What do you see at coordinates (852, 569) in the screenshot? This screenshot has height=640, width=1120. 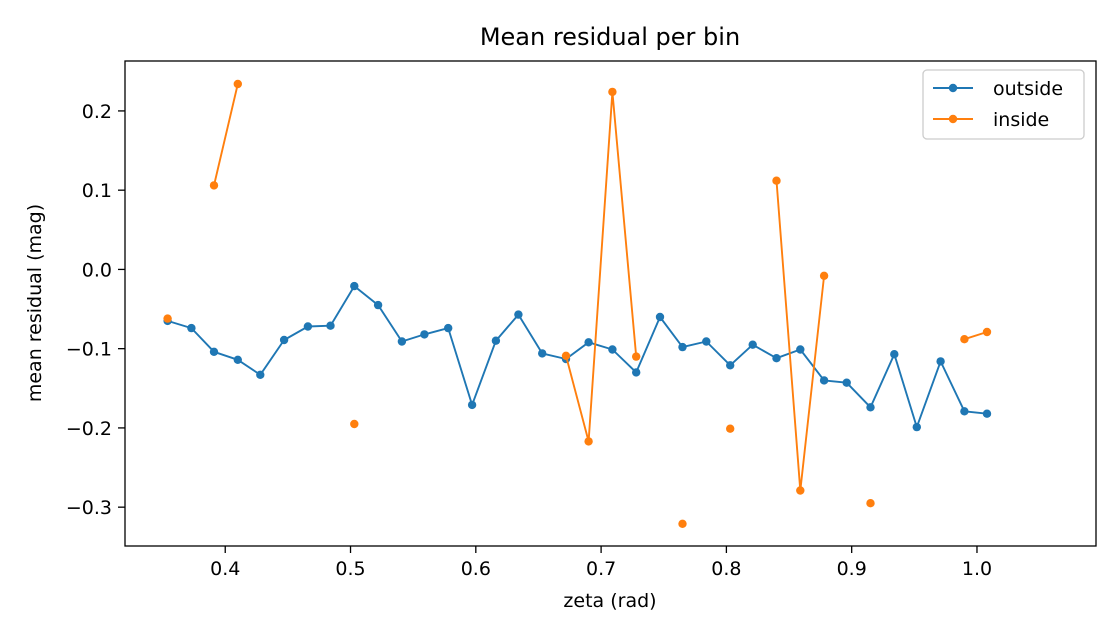 I see `x-tick-label: 0.9` at bounding box center [852, 569].